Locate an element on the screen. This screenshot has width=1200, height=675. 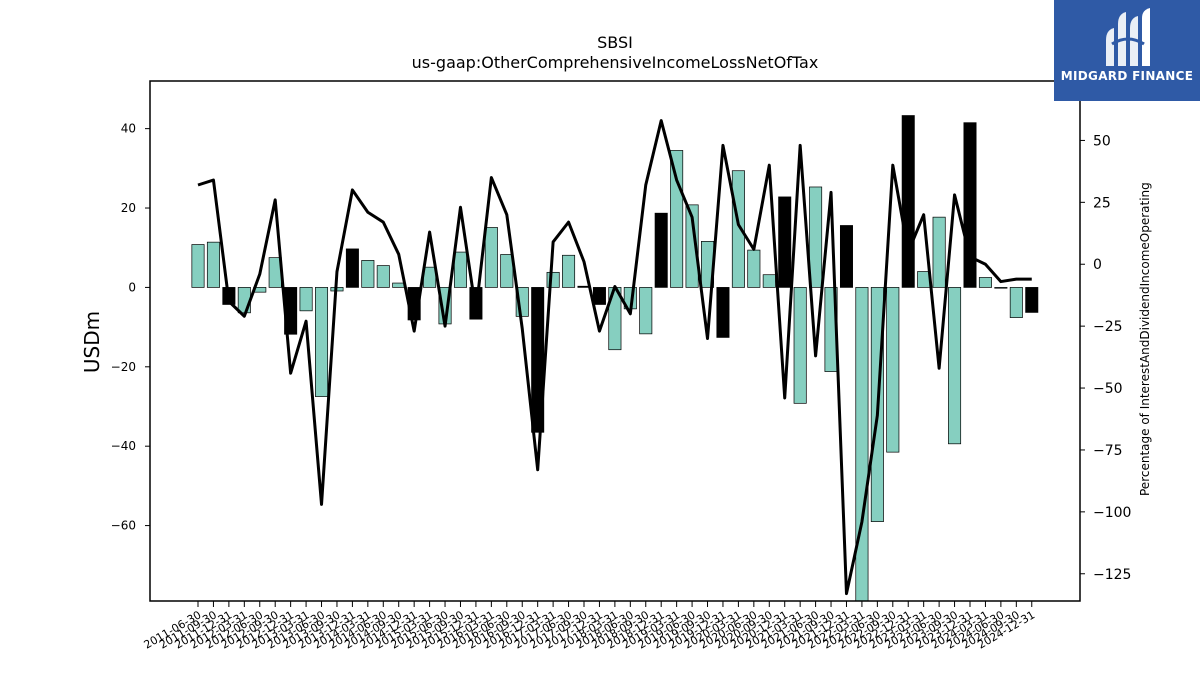
y-axis-label: USDm is located at coordinates (92, 342).